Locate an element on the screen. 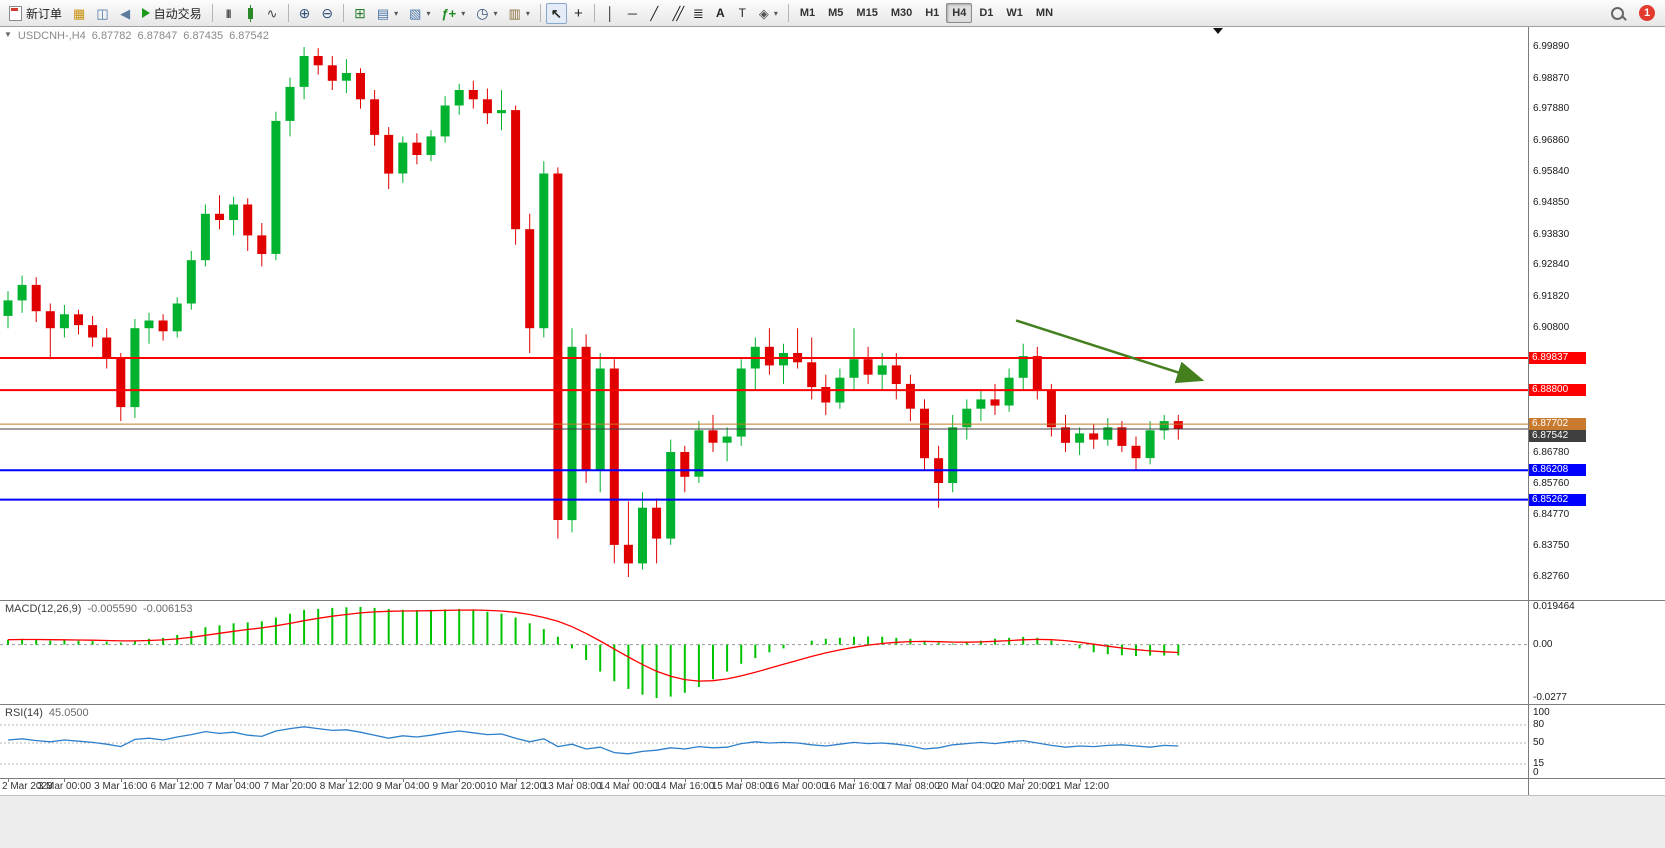  price-badge: 6.86208 is located at coordinates (1557, 470).